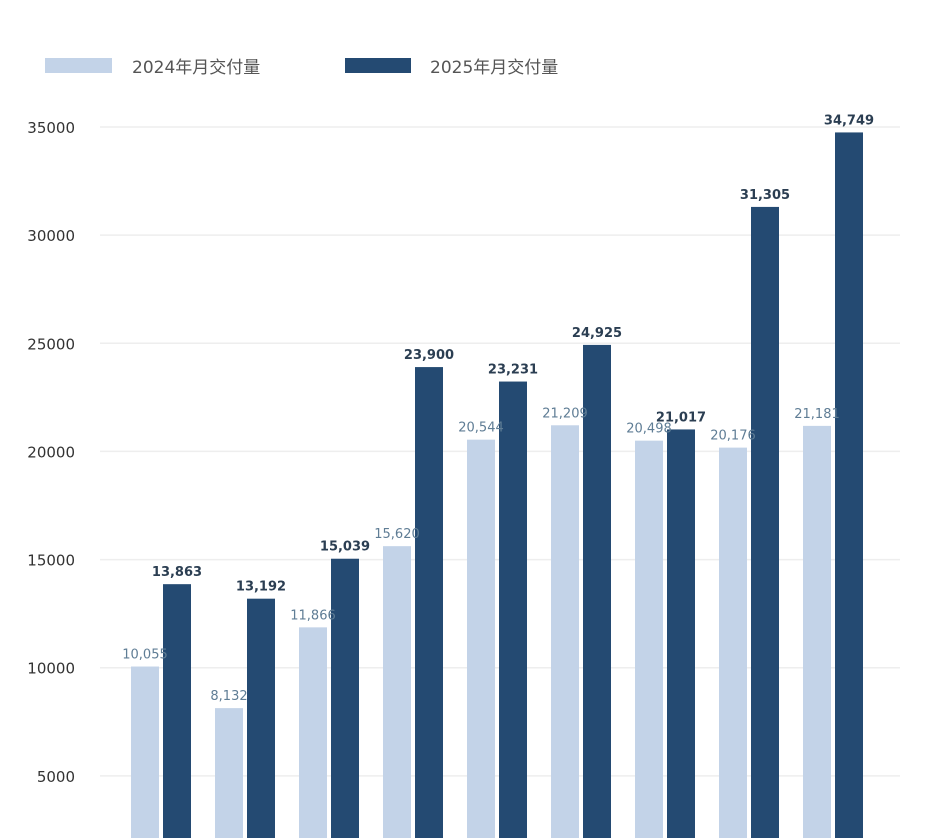 The width and height of the screenshot is (930, 838). I want to click on y-tick-label: 25000, so click(51, 344).